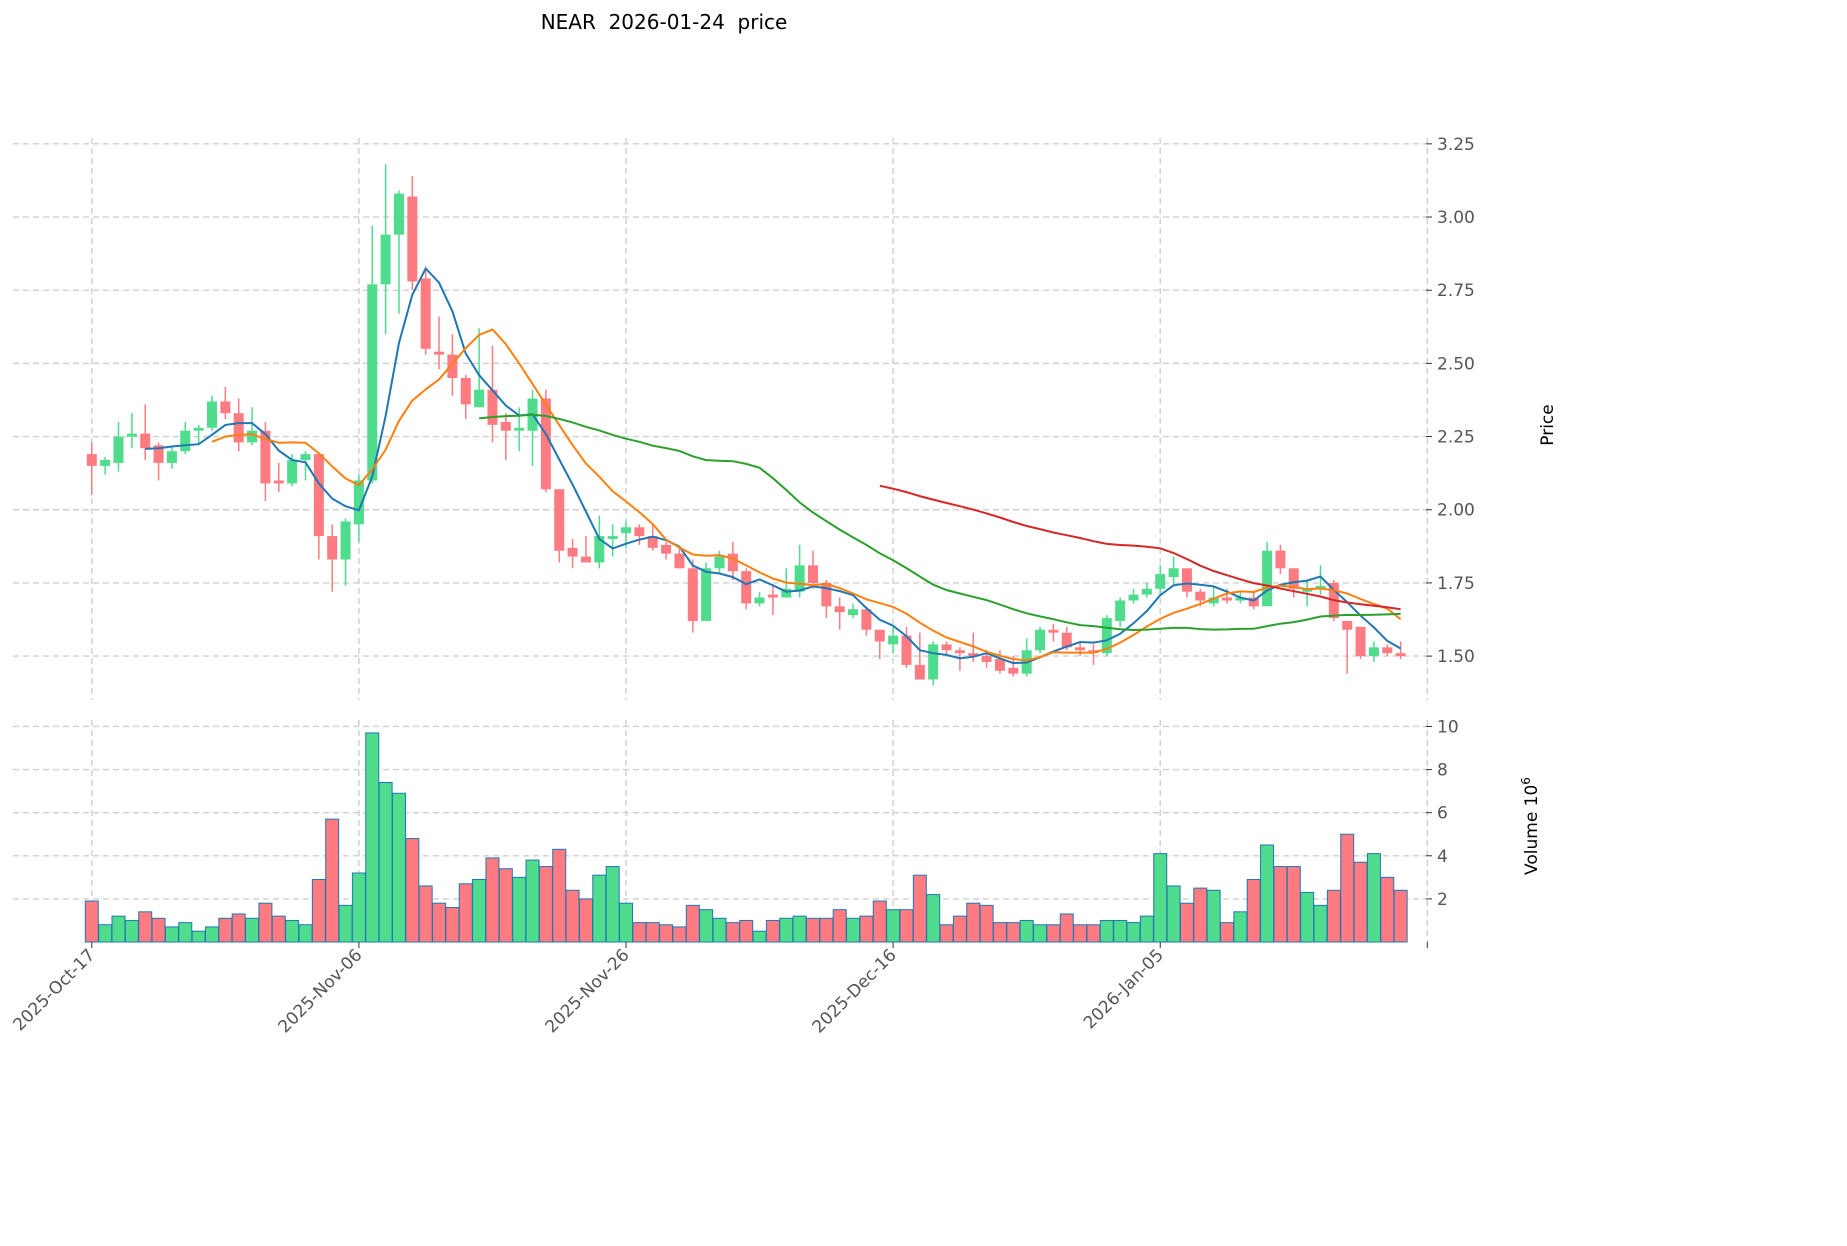 Image resolution: width=1847 pixels, height=1246 pixels. What do you see at coordinates (1456, 291) in the screenshot?
I see `y-tick-label: 2.75` at bounding box center [1456, 291].